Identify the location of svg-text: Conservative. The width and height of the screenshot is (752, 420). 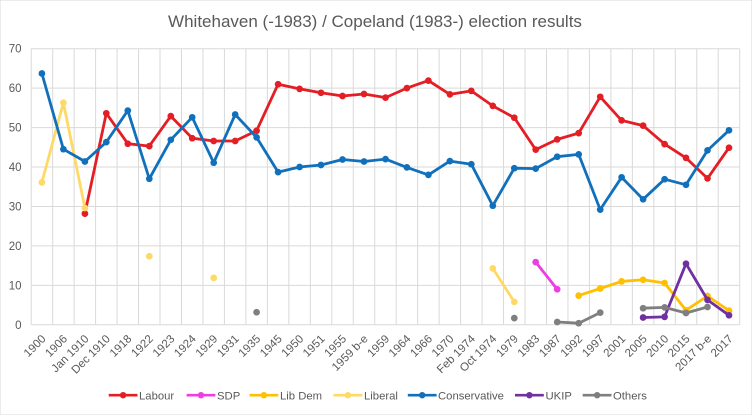
(471, 396).